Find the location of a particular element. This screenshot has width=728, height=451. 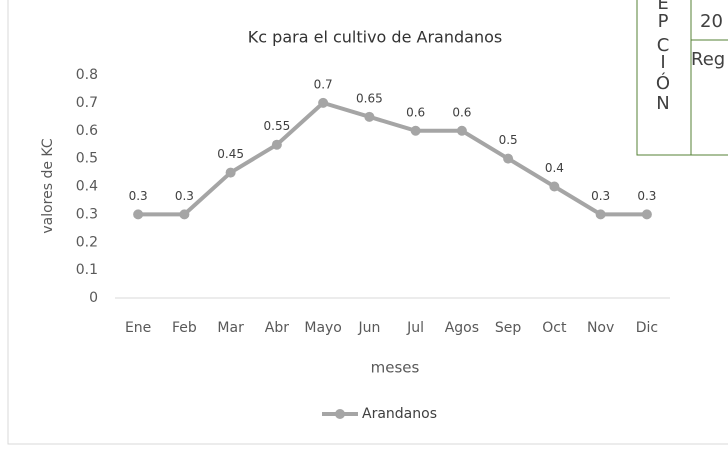

legend-marker is located at coordinates (340, 414).